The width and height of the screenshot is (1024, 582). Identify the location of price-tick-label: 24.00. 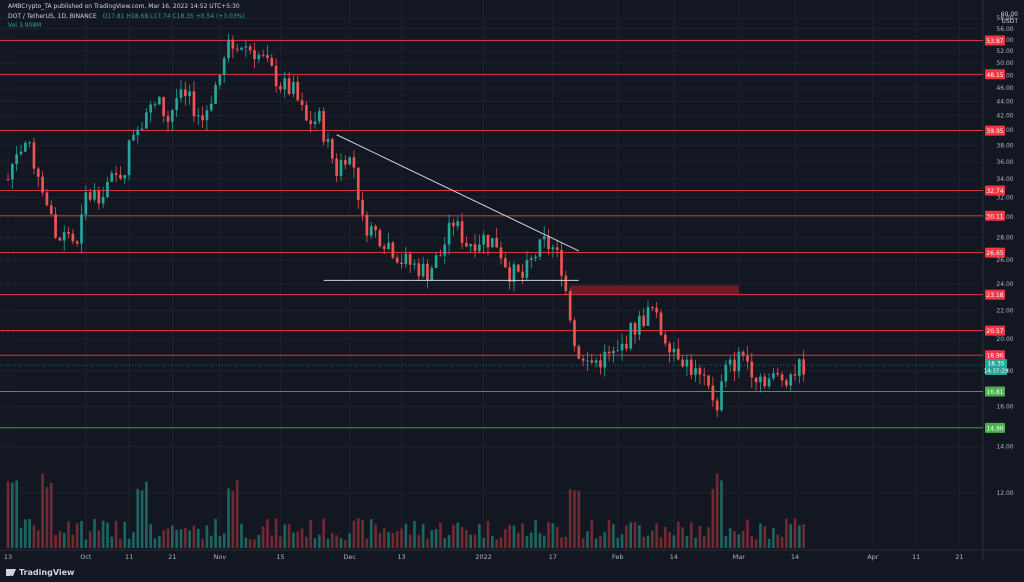
(1004, 284).